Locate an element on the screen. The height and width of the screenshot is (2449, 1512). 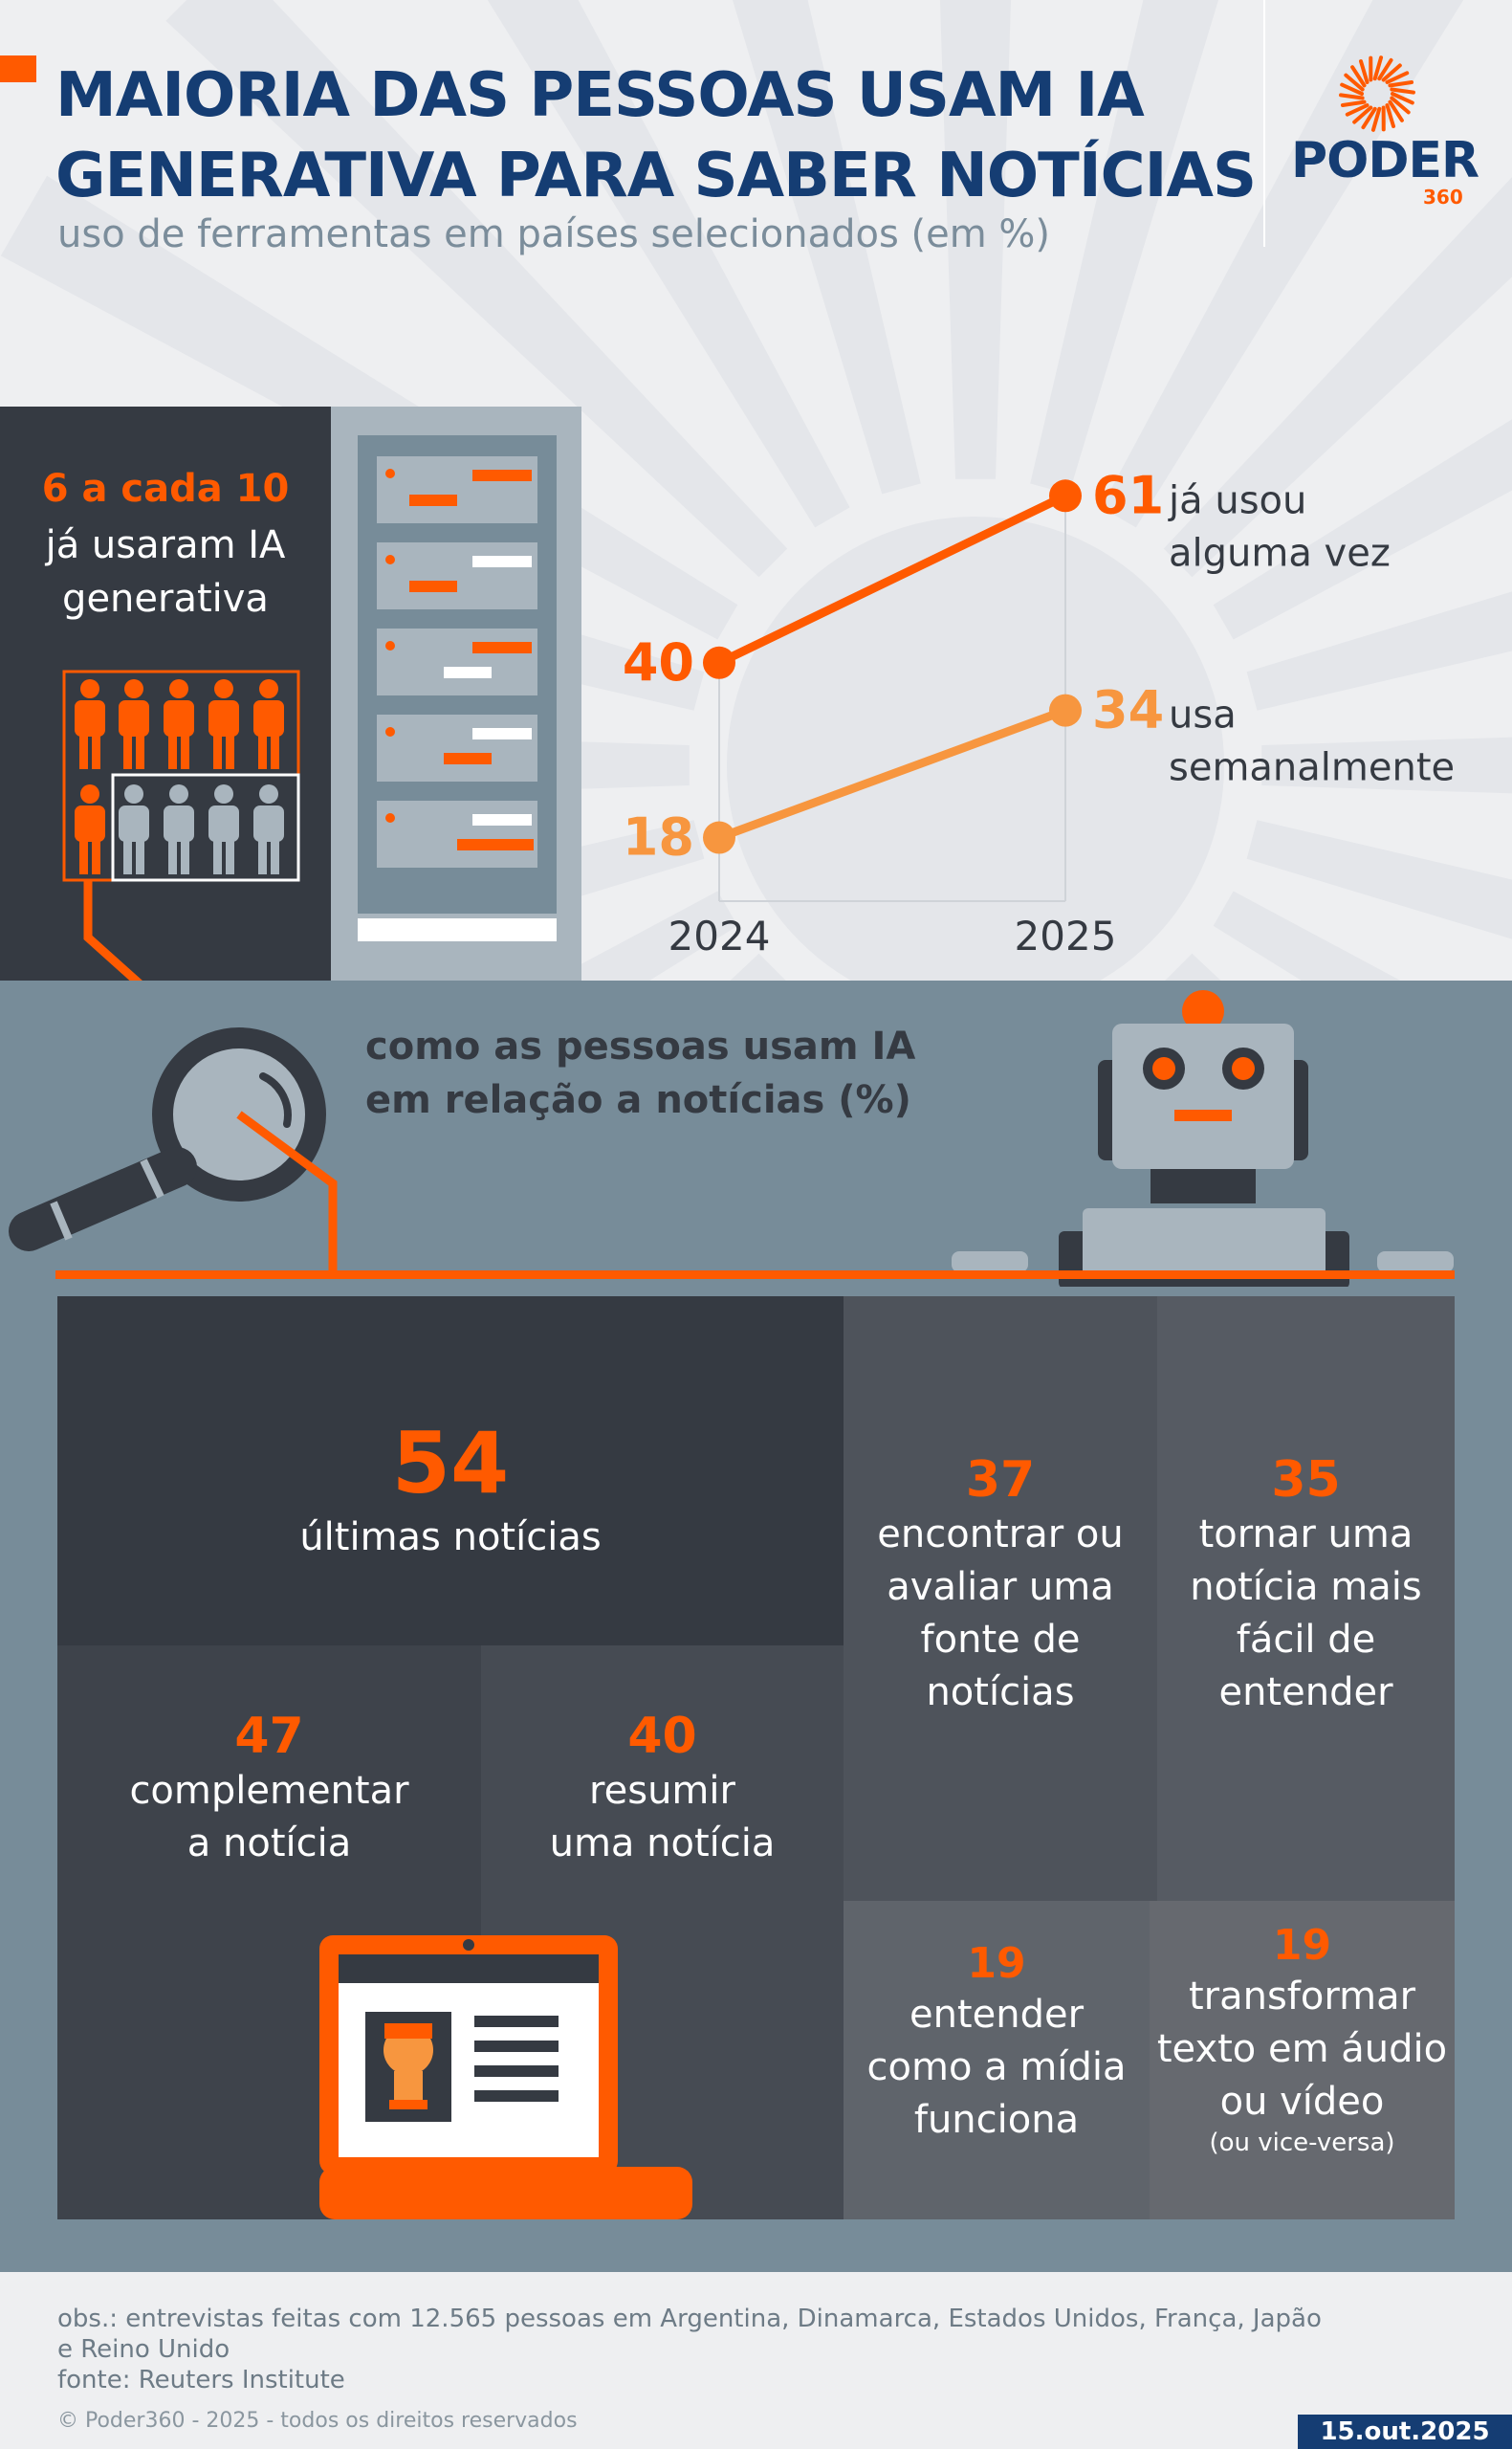
tile-latest-news: 54 últimas notícias is located at coordinates (450, 1490).